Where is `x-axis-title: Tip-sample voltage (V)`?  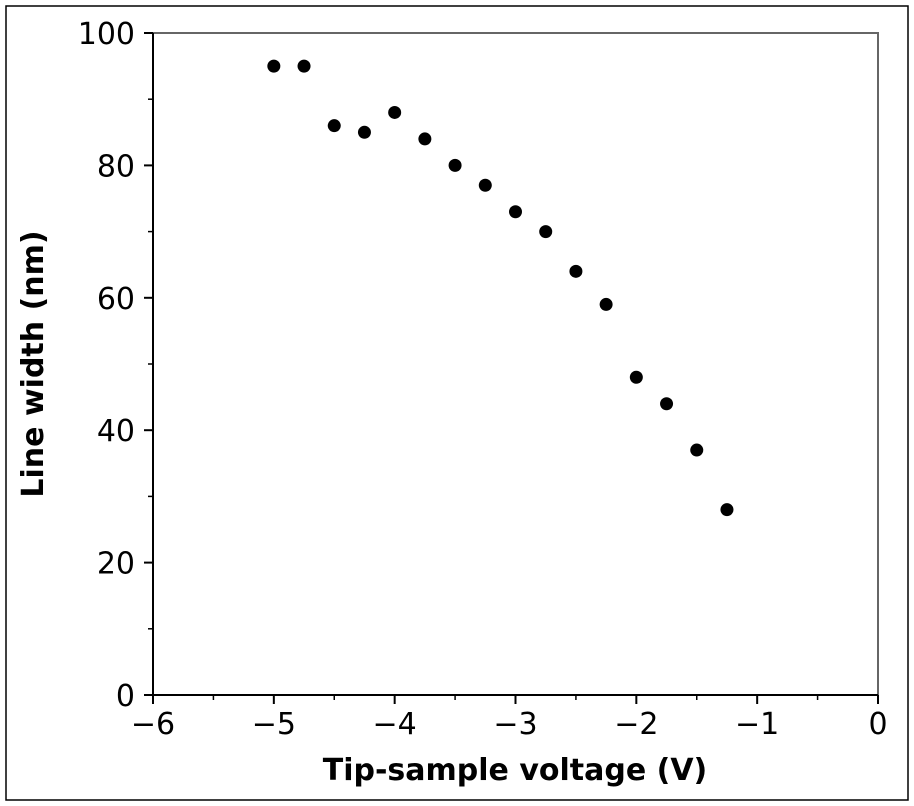
x-axis-title: Tip-sample voltage (V) is located at coordinates (515, 770).